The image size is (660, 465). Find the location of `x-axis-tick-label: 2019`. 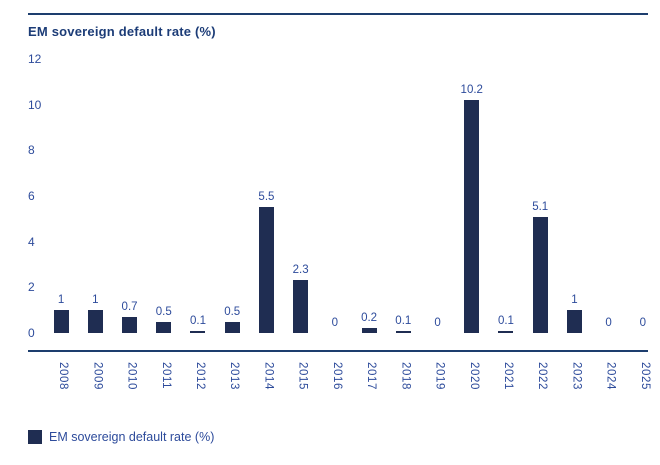

x-axis-tick-label: 2019 is located at coordinates (439, 376).